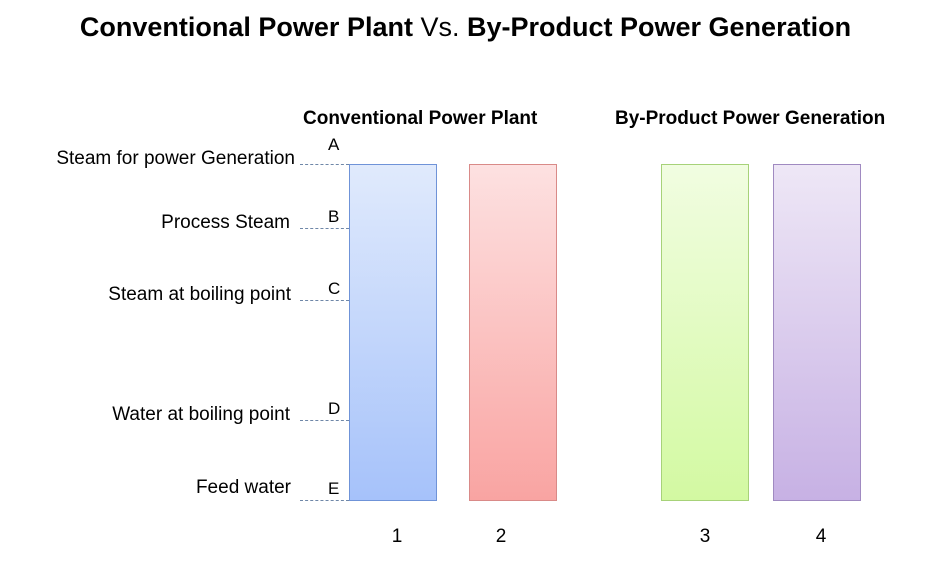  I want to click on level-label-c: Steam at boiling point, so click(199, 294).